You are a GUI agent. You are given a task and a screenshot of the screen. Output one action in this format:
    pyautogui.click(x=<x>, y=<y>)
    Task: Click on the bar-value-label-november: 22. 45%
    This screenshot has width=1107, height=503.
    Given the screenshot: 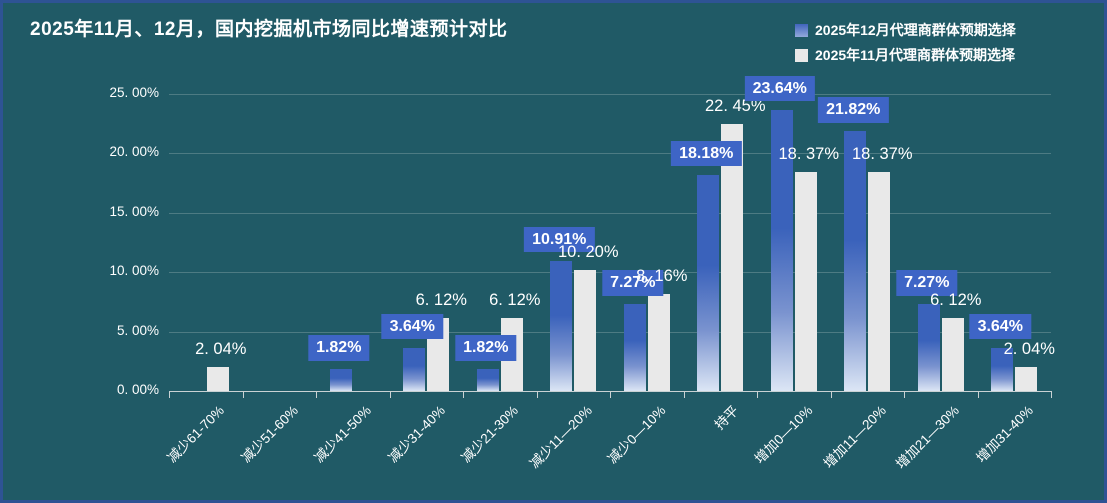 What is the action you would take?
    pyautogui.click(x=735, y=105)
    